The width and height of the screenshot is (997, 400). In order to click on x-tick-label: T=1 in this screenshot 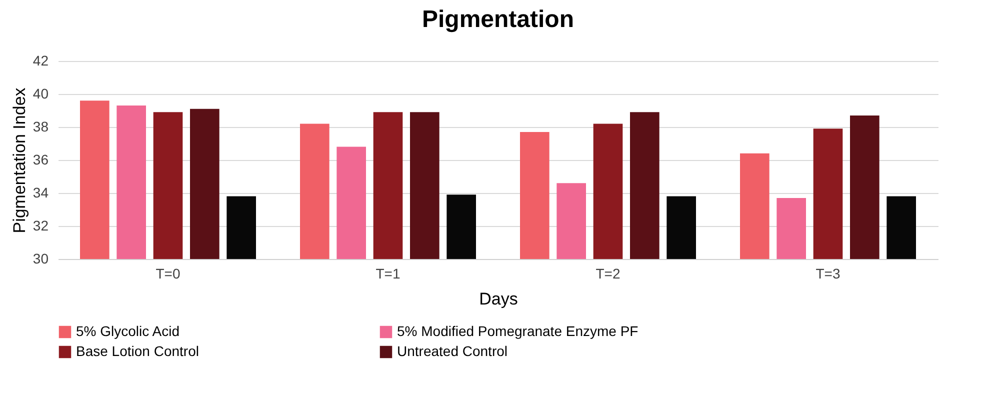, I will do `click(388, 274)`.